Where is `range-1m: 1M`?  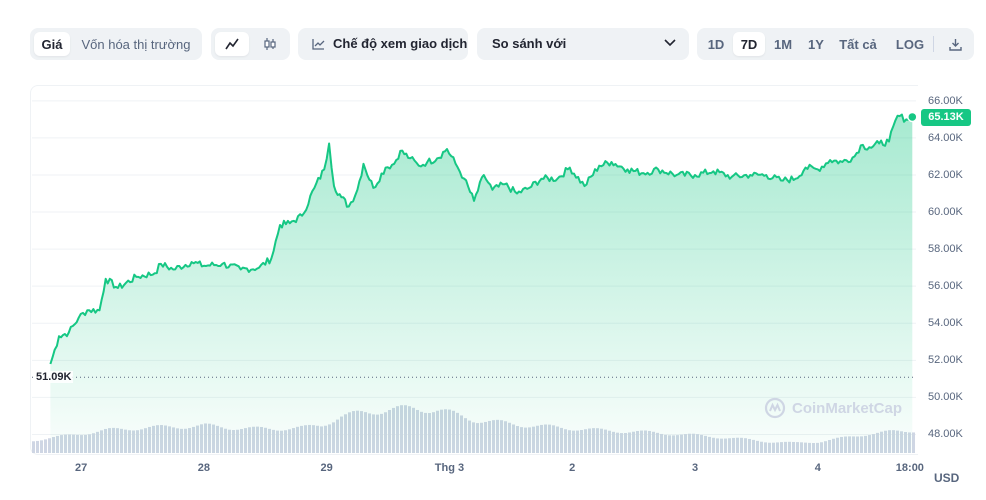 range-1m: 1M is located at coordinates (783, 44).